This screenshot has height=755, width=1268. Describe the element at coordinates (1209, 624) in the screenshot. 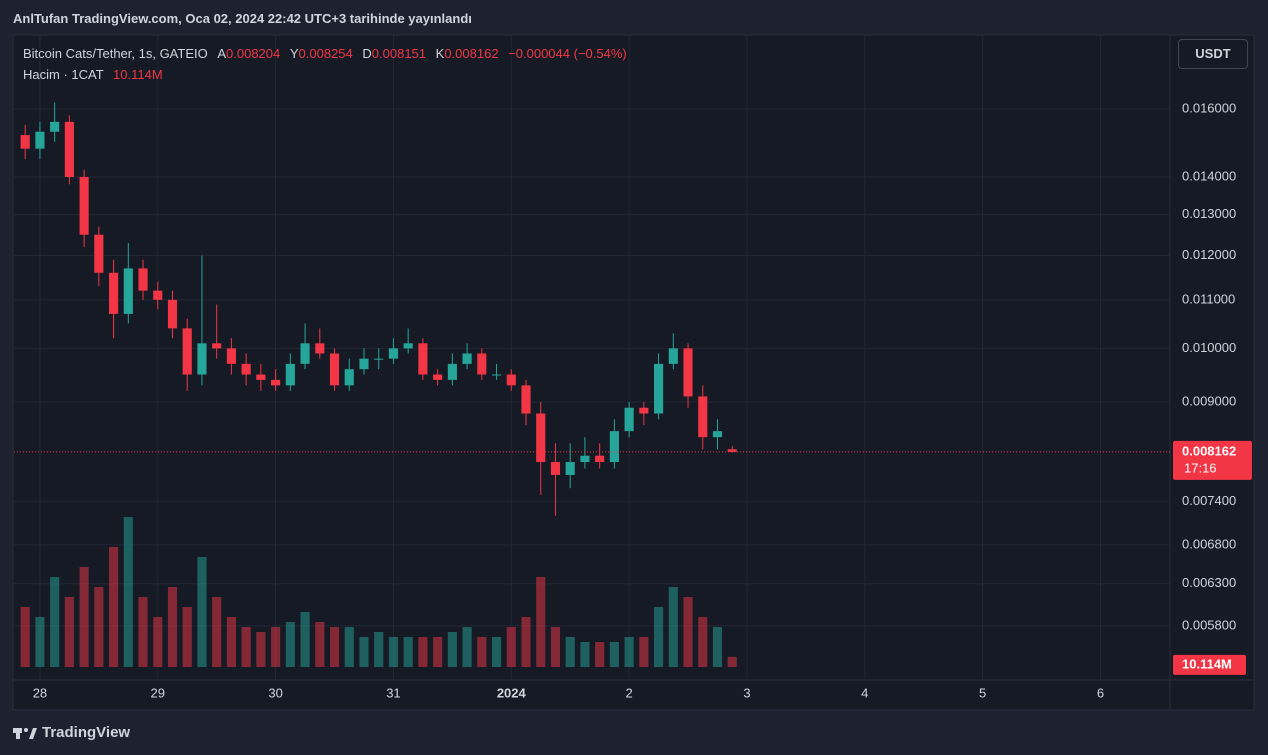

I see `y-tick-label: 0.005800` at that location.